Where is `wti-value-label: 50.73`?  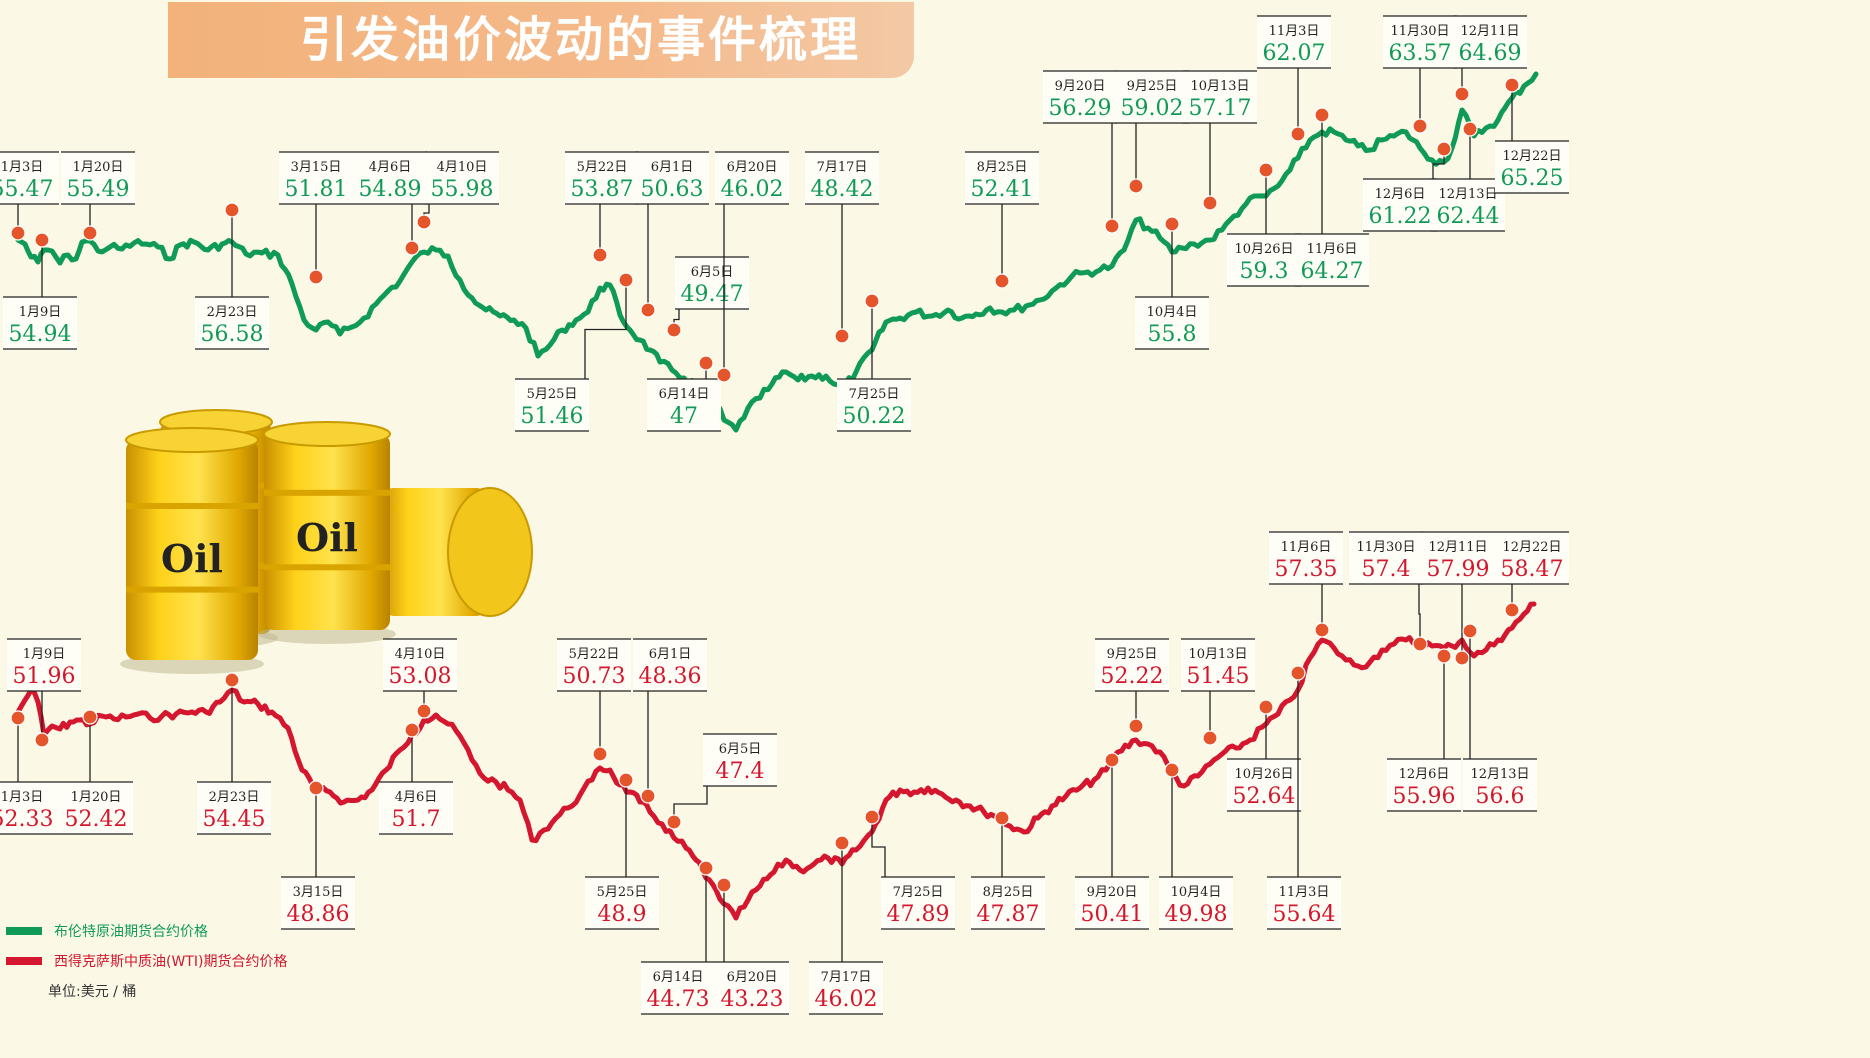 wti-value-label: 50.73 is located at coordinates (594, 676).